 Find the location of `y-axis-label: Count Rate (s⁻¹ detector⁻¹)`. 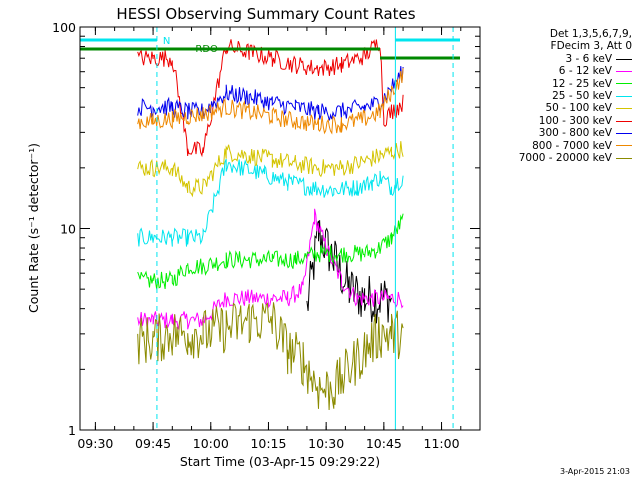

y-axis-label: Count Rate (s⁻¹ detector⁻¹) is located at coordinates (33, 228).